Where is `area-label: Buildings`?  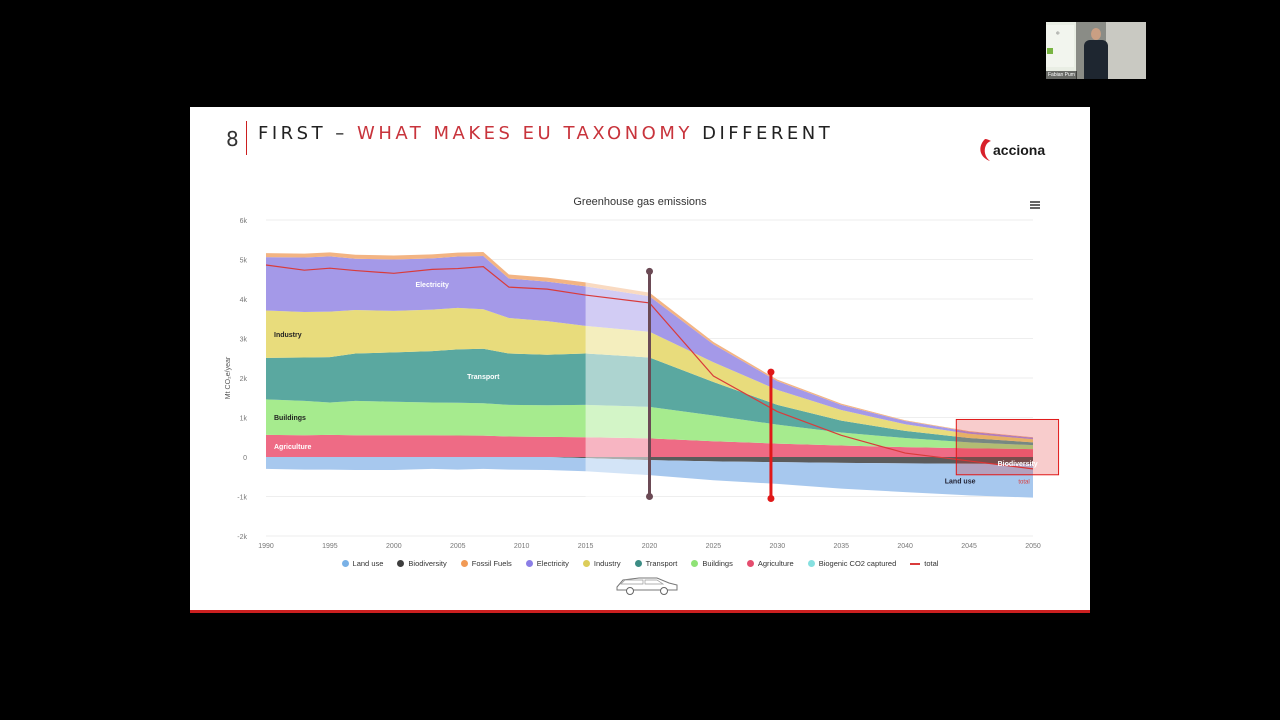 area-label: Buildings is located at coordinates (290, 418).